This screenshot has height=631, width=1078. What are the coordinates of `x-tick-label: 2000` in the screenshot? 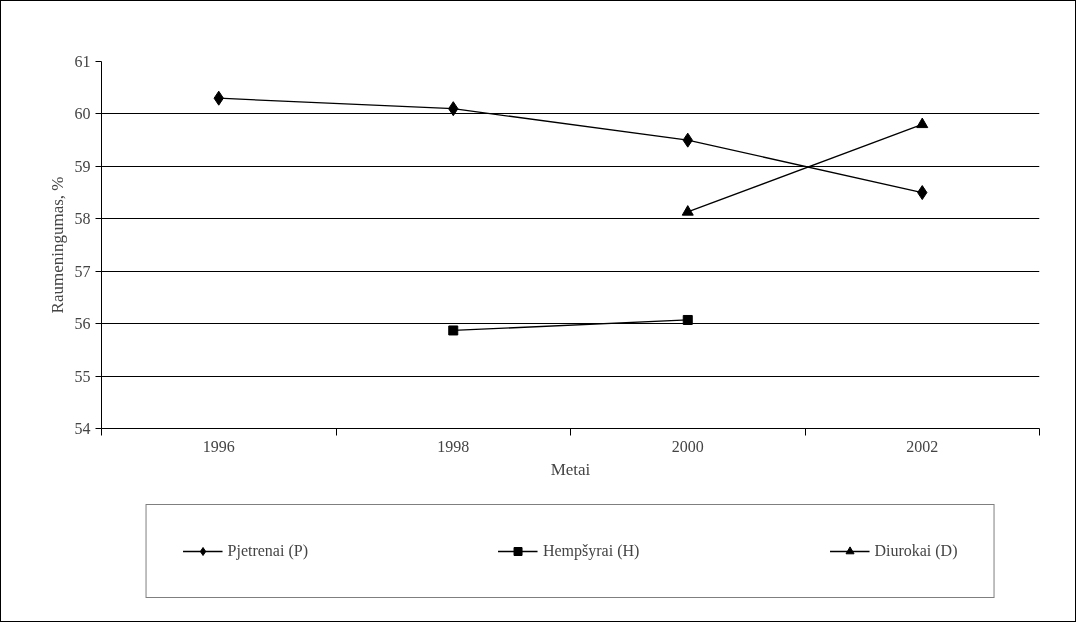 It's located at (687, 446).